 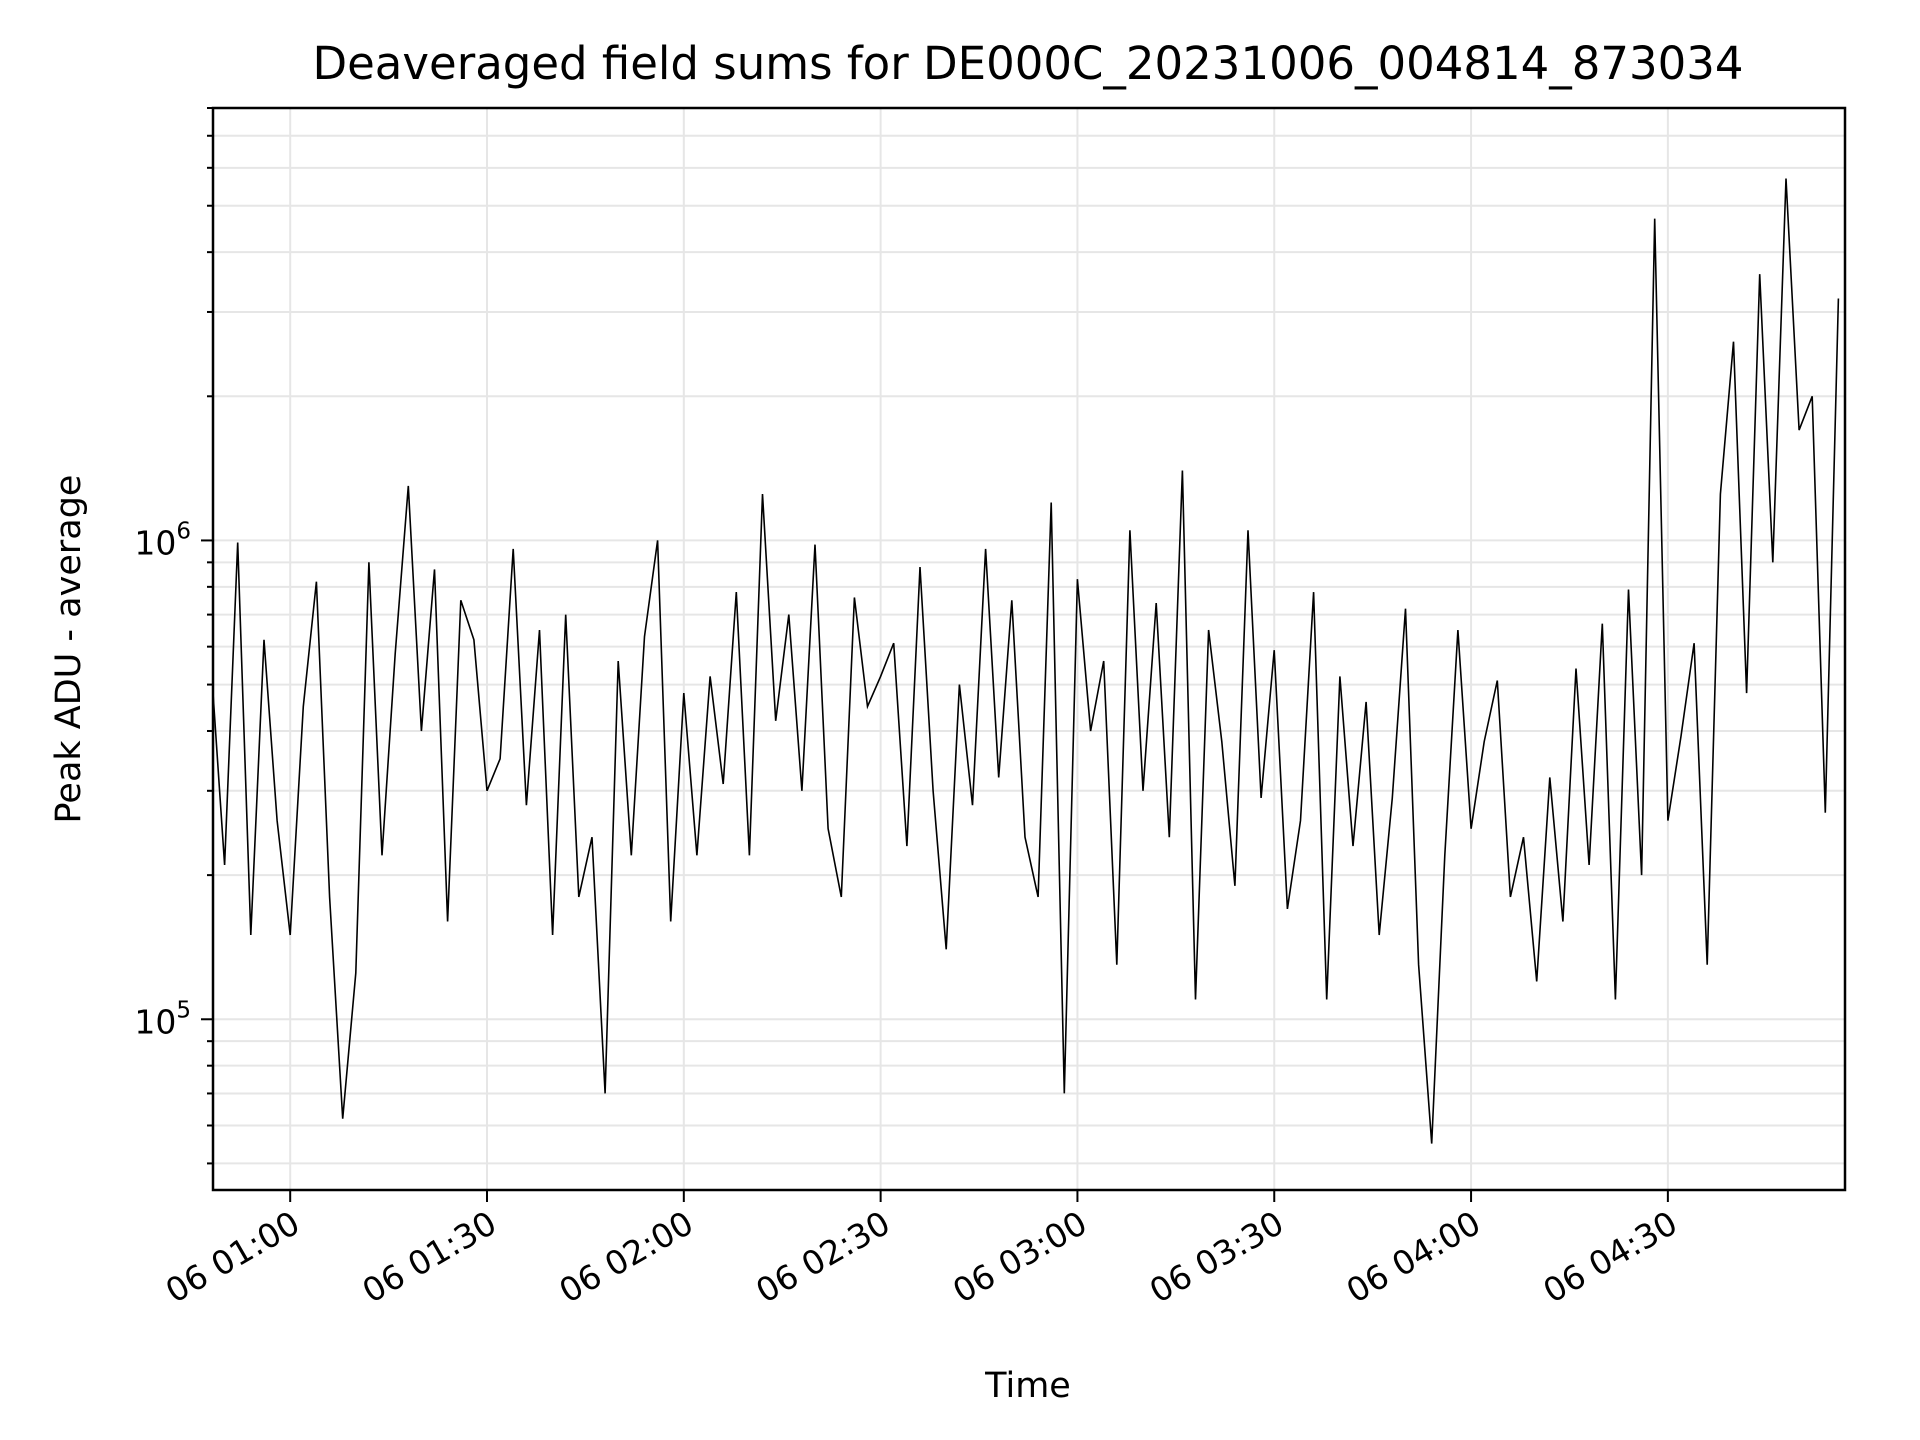 What do you see at coordinates (1610, 1257) in the screenshot?
I see `x-tick-label: 06 04:30` at bounding box center [1610, 1257].